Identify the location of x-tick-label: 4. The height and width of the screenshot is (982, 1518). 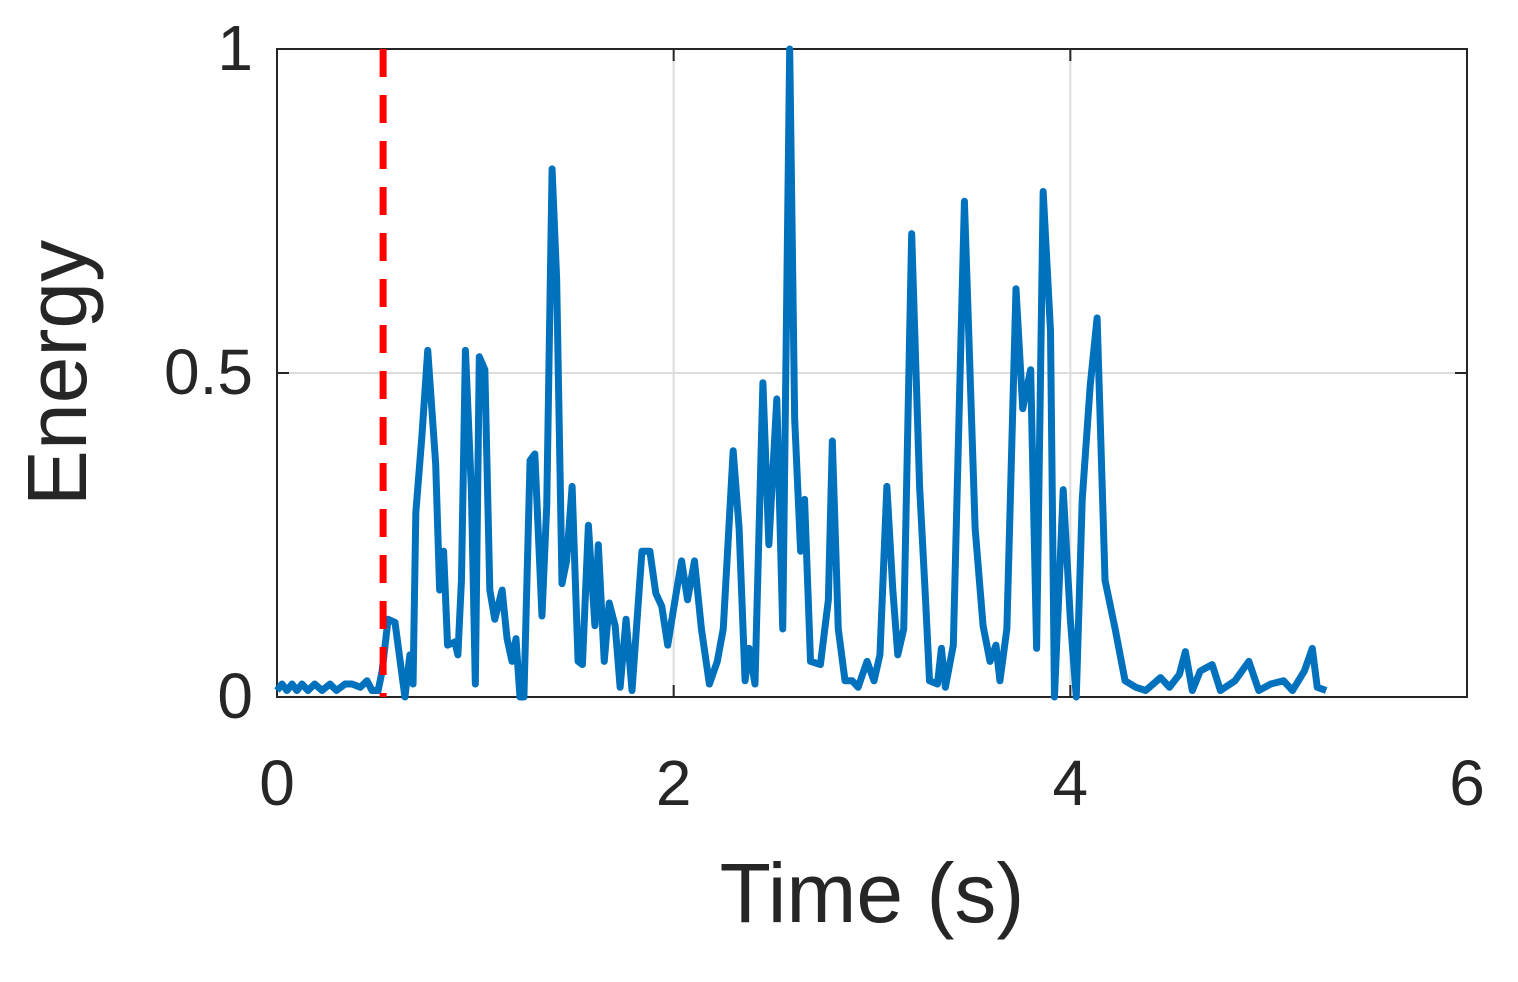
(1071, 783).